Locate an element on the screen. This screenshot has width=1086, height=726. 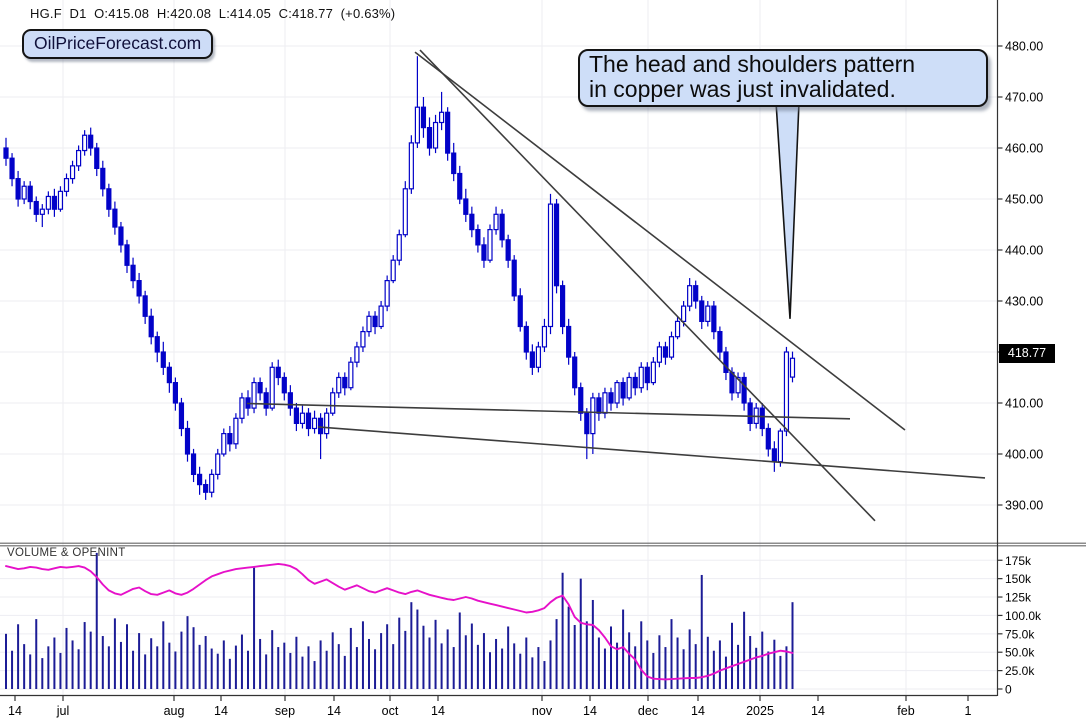
price-axis-label: 440.00 is located at coordinates (1024, 251).